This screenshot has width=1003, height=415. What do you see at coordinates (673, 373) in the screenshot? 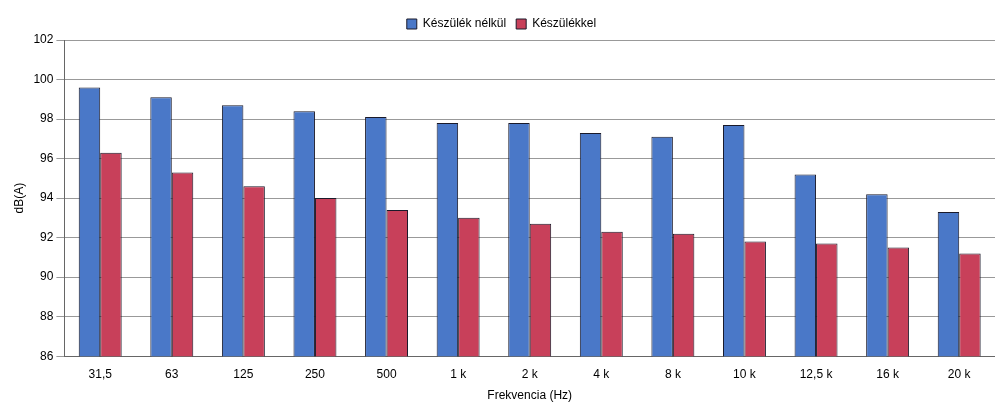
I see `x-tick-label: 8 k` at bounding box center [673, 373].